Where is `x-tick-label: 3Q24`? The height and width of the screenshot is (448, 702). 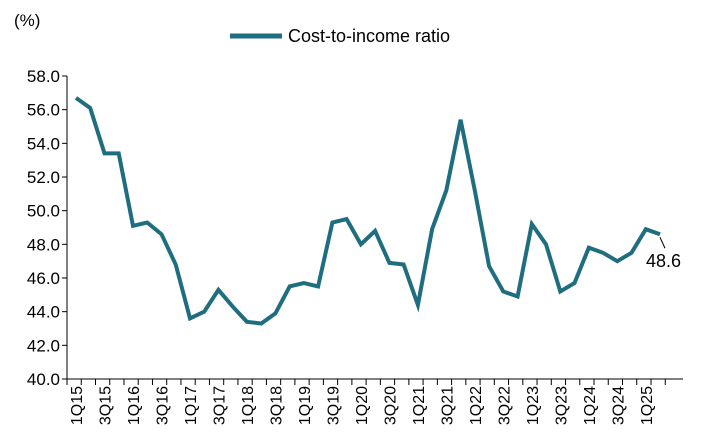 x-tick-label: 3Q24 is located at coordinates (618, 405).